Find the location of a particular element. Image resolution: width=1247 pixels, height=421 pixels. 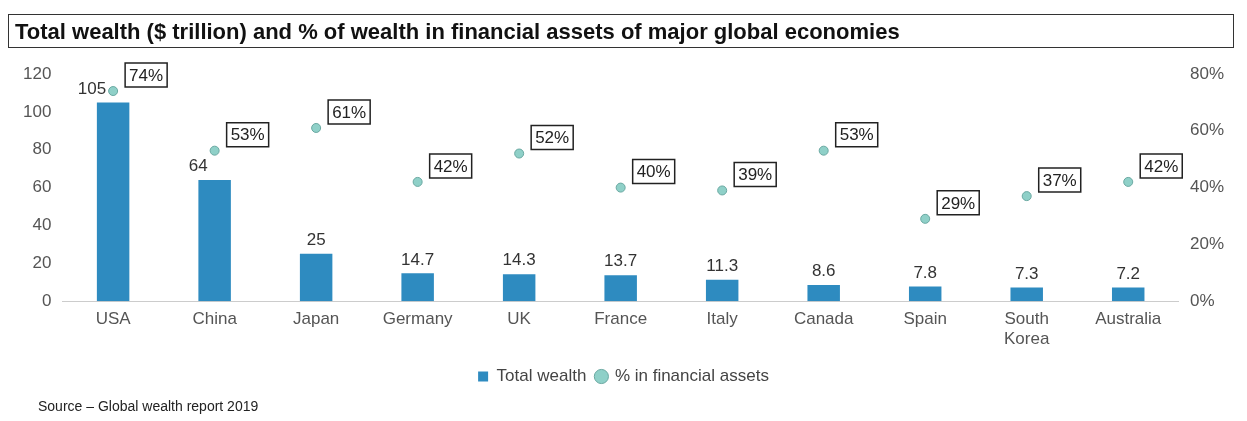

x-tick-label: South Korea is located at coordinates (1027, 329).